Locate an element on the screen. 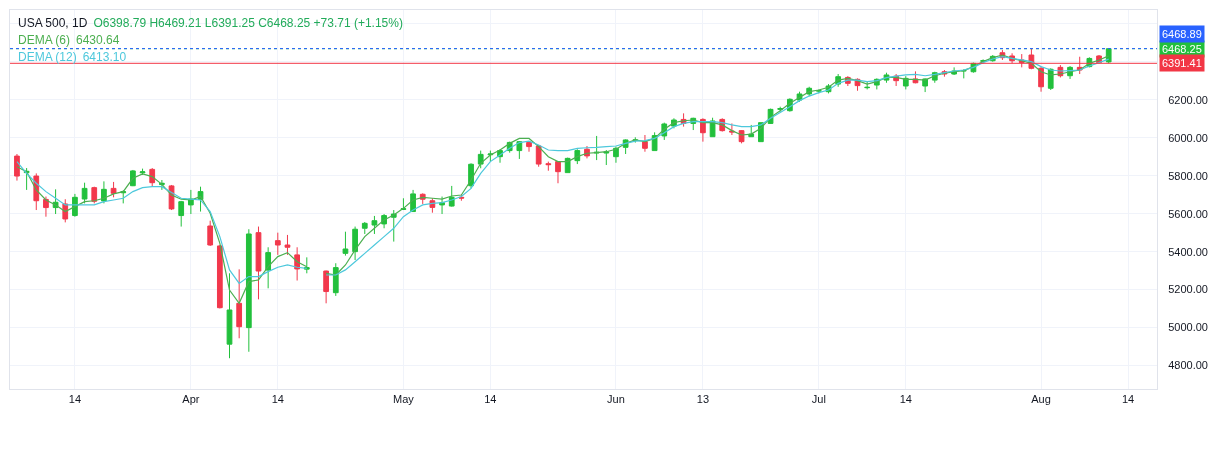 This screenshot has width=1231, height=452. y-tick-label: 5600.00 is located at coordinates (1188, 213).